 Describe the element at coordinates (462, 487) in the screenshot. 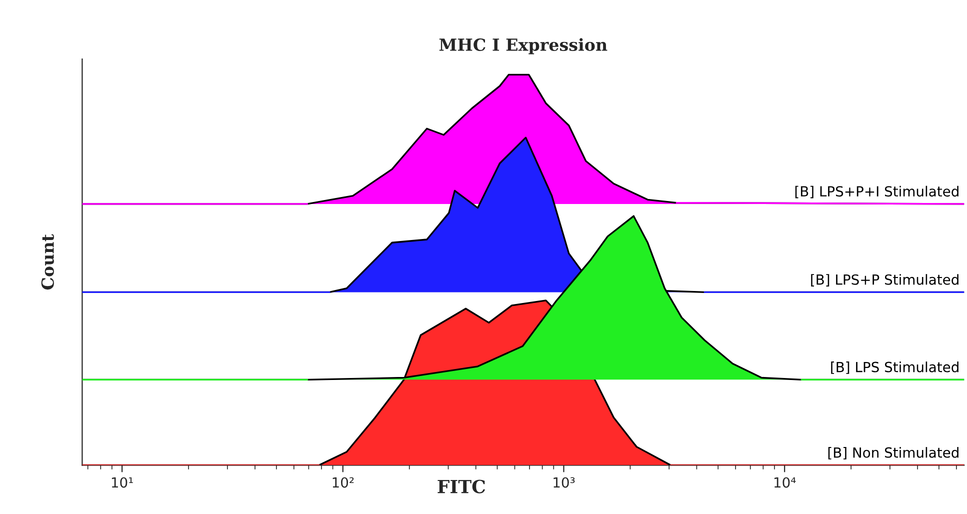

I see `x-axis-title: FITC` at that location.